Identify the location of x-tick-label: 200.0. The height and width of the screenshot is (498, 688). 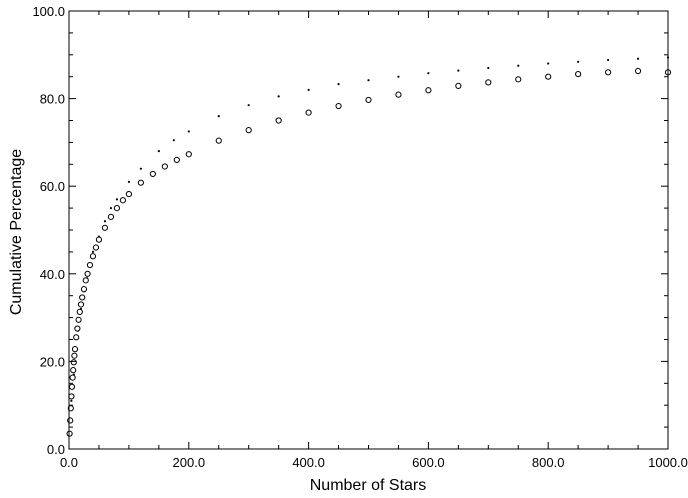
(189, 462).